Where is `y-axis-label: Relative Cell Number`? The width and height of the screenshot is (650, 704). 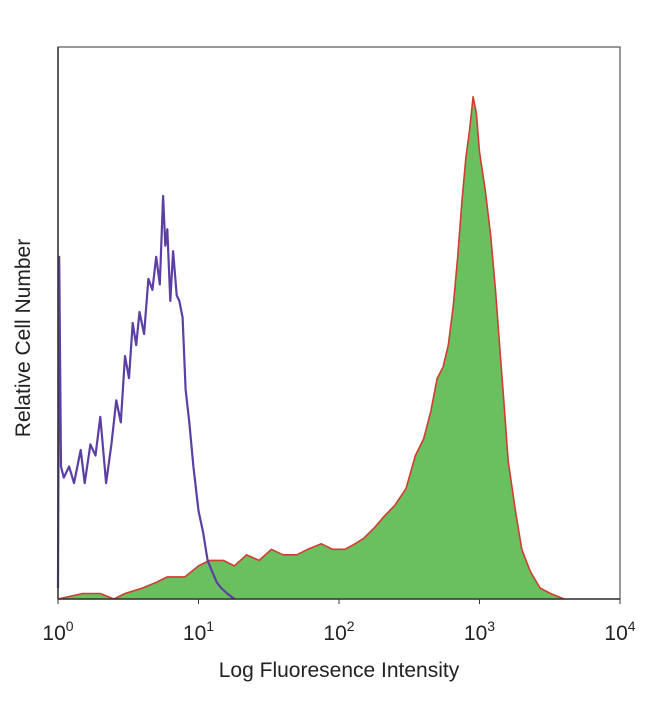 y-axis-label: Relative Cell Number is located at coordinates (23, 338).